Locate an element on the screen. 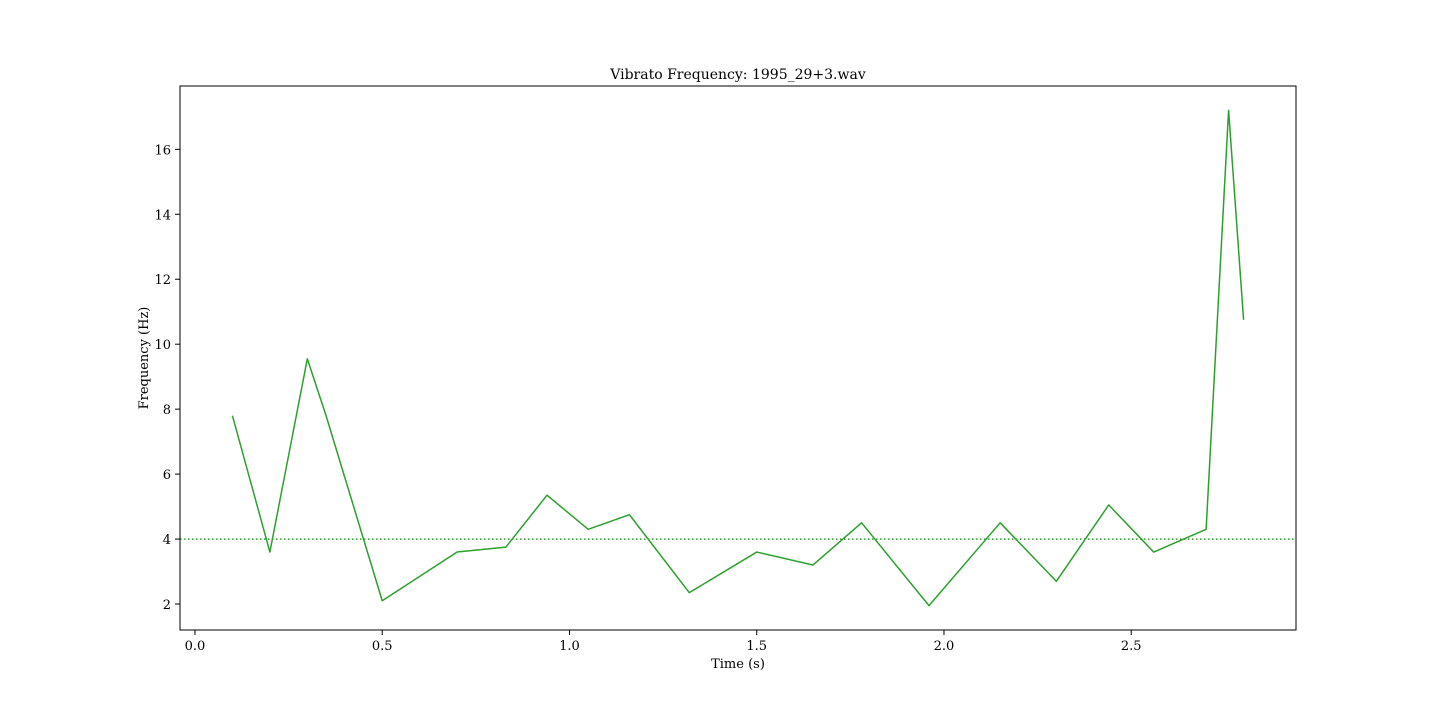 The image size is (1440, 720). x-tick-label: 1.5 is located at coordinates (756, 646).